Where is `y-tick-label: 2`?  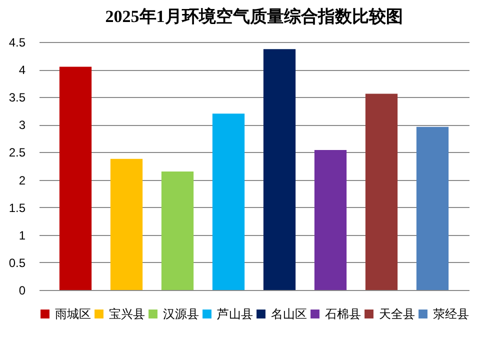
y-tick-label: 2 is located at coordinates (22, 180).